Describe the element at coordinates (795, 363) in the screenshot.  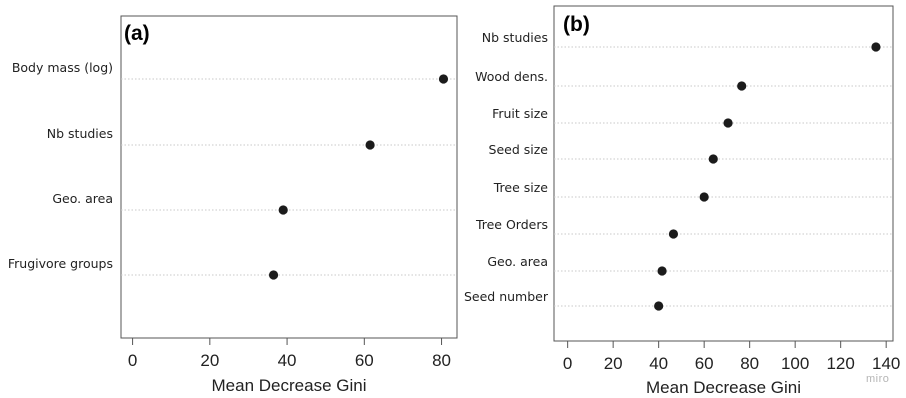
I see `x-tick-label: 100` at that location.